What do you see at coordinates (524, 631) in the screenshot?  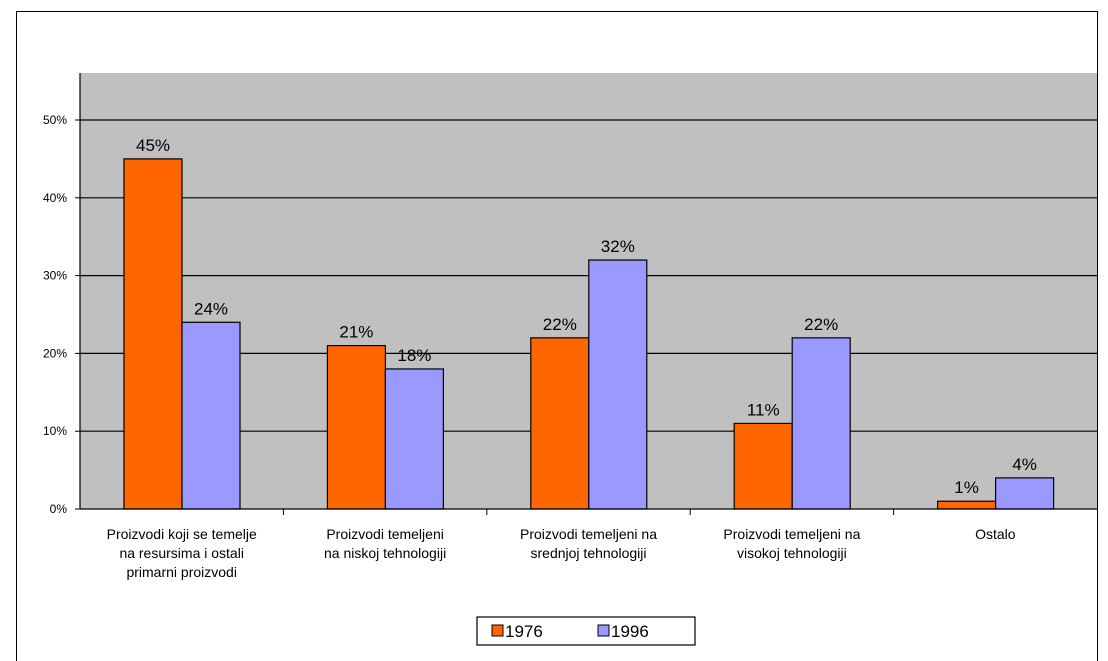 I see `legend-label: 1976` at bounding box center [524, 631].